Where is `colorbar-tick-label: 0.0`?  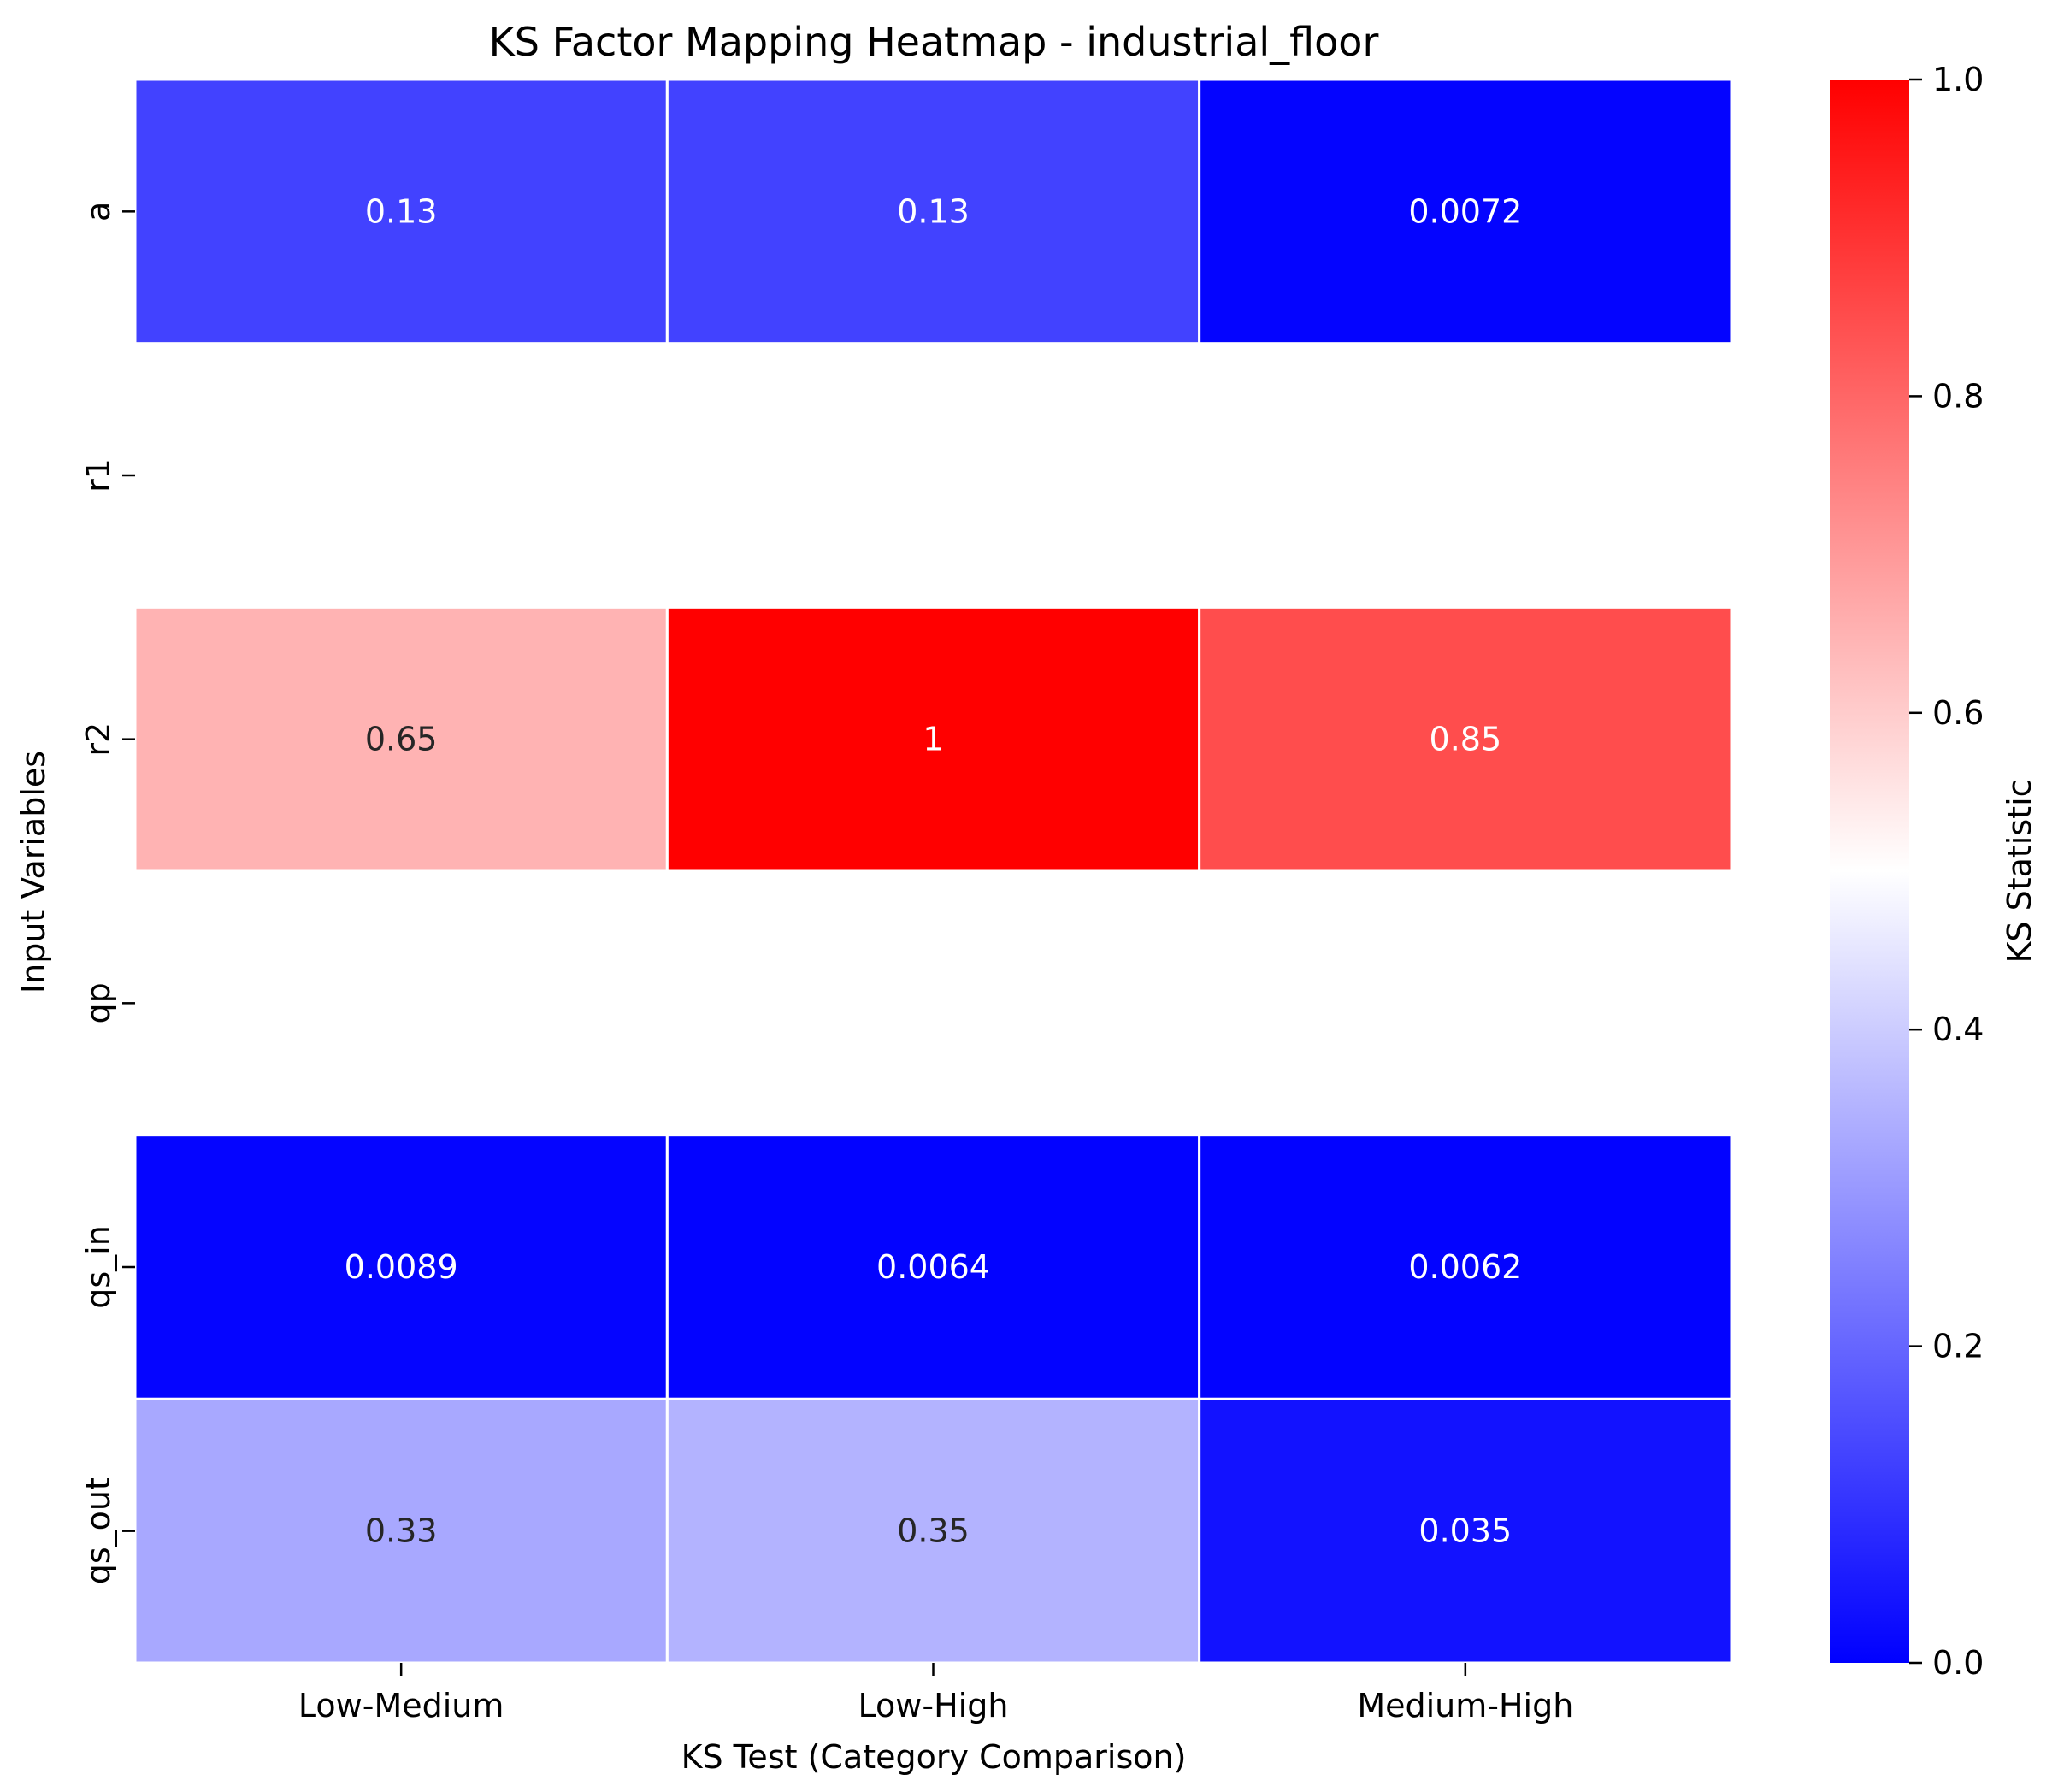
colorbar-tick-label: 0.0 is located at coordinates (1958, 1663).